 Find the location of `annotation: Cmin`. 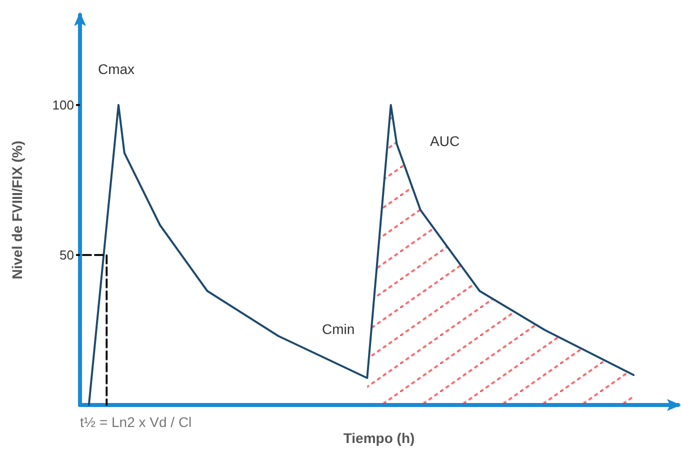

annotation: Cmin is located at coordinates (338, 329).